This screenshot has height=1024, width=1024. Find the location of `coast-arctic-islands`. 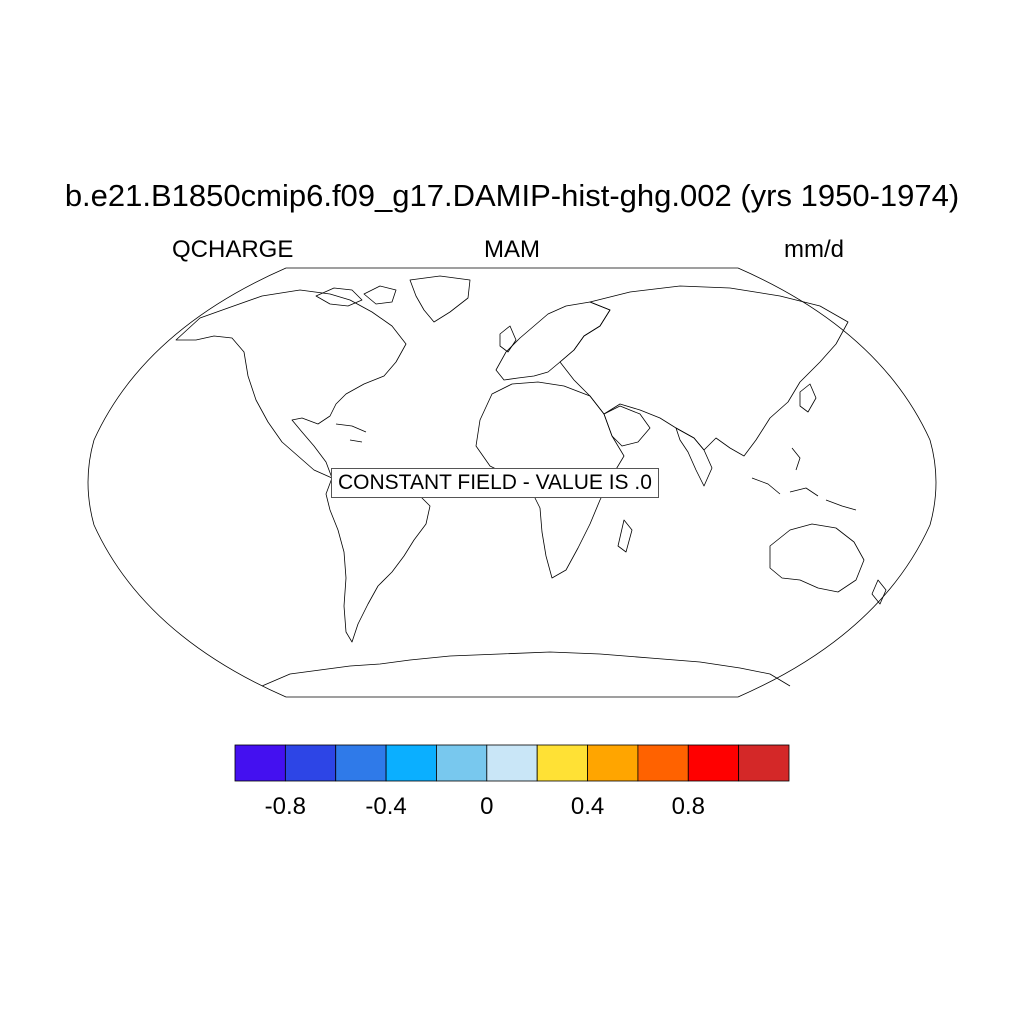

coast-arctic-islands is located at coordinates (356, 296).